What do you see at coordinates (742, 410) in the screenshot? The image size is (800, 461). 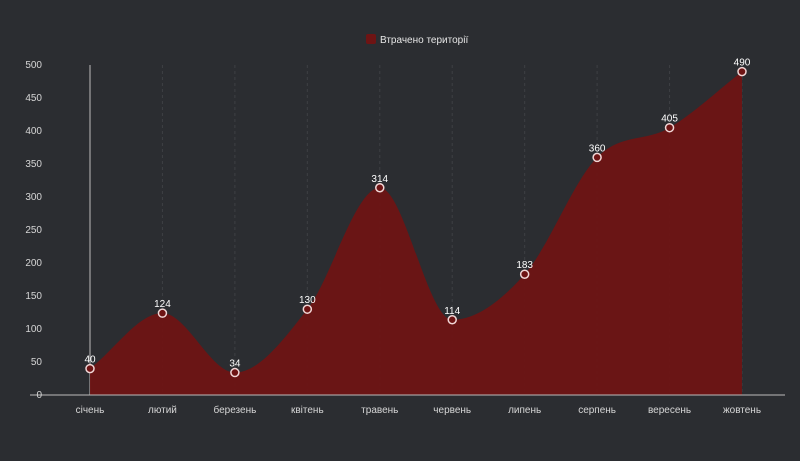 I see `x-tick-label: жовтень` at bounding box center [742, 410].